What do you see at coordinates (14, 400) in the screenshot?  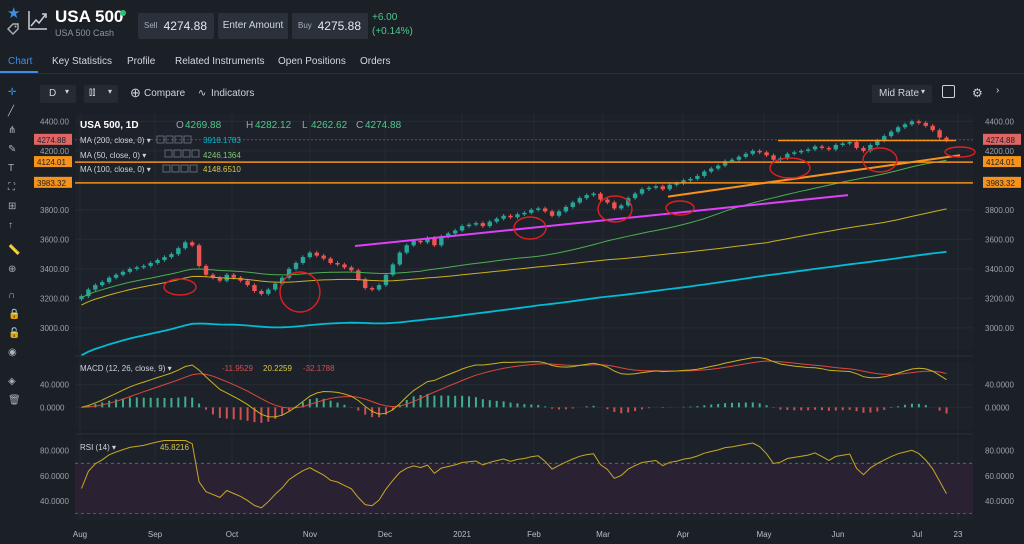 I see `trash-icon: 🗑` at bounding box center [14, 400].